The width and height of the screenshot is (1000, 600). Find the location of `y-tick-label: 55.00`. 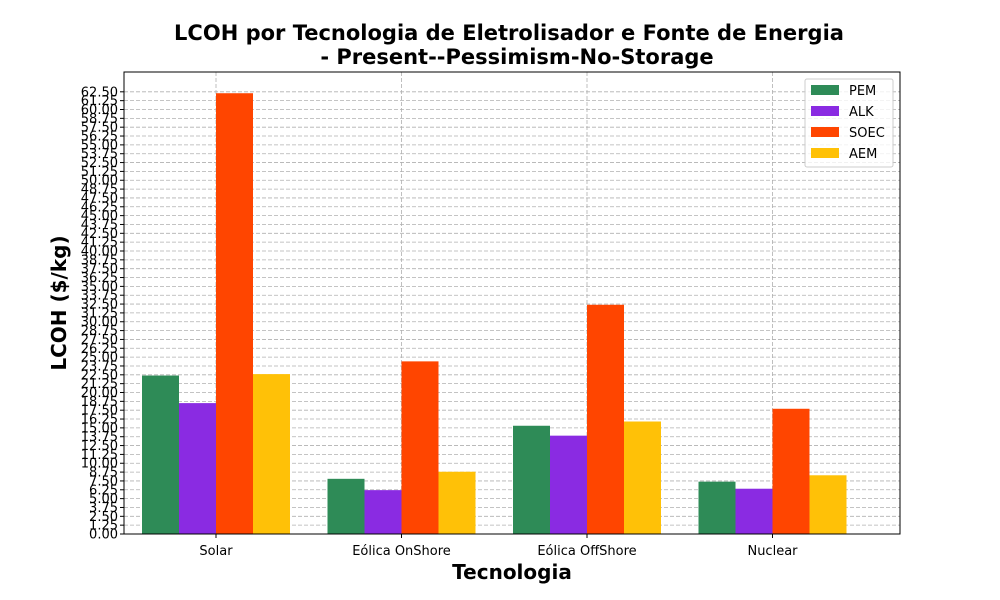

y-tick-label: 55.00 is located at coordinates (99, 145).